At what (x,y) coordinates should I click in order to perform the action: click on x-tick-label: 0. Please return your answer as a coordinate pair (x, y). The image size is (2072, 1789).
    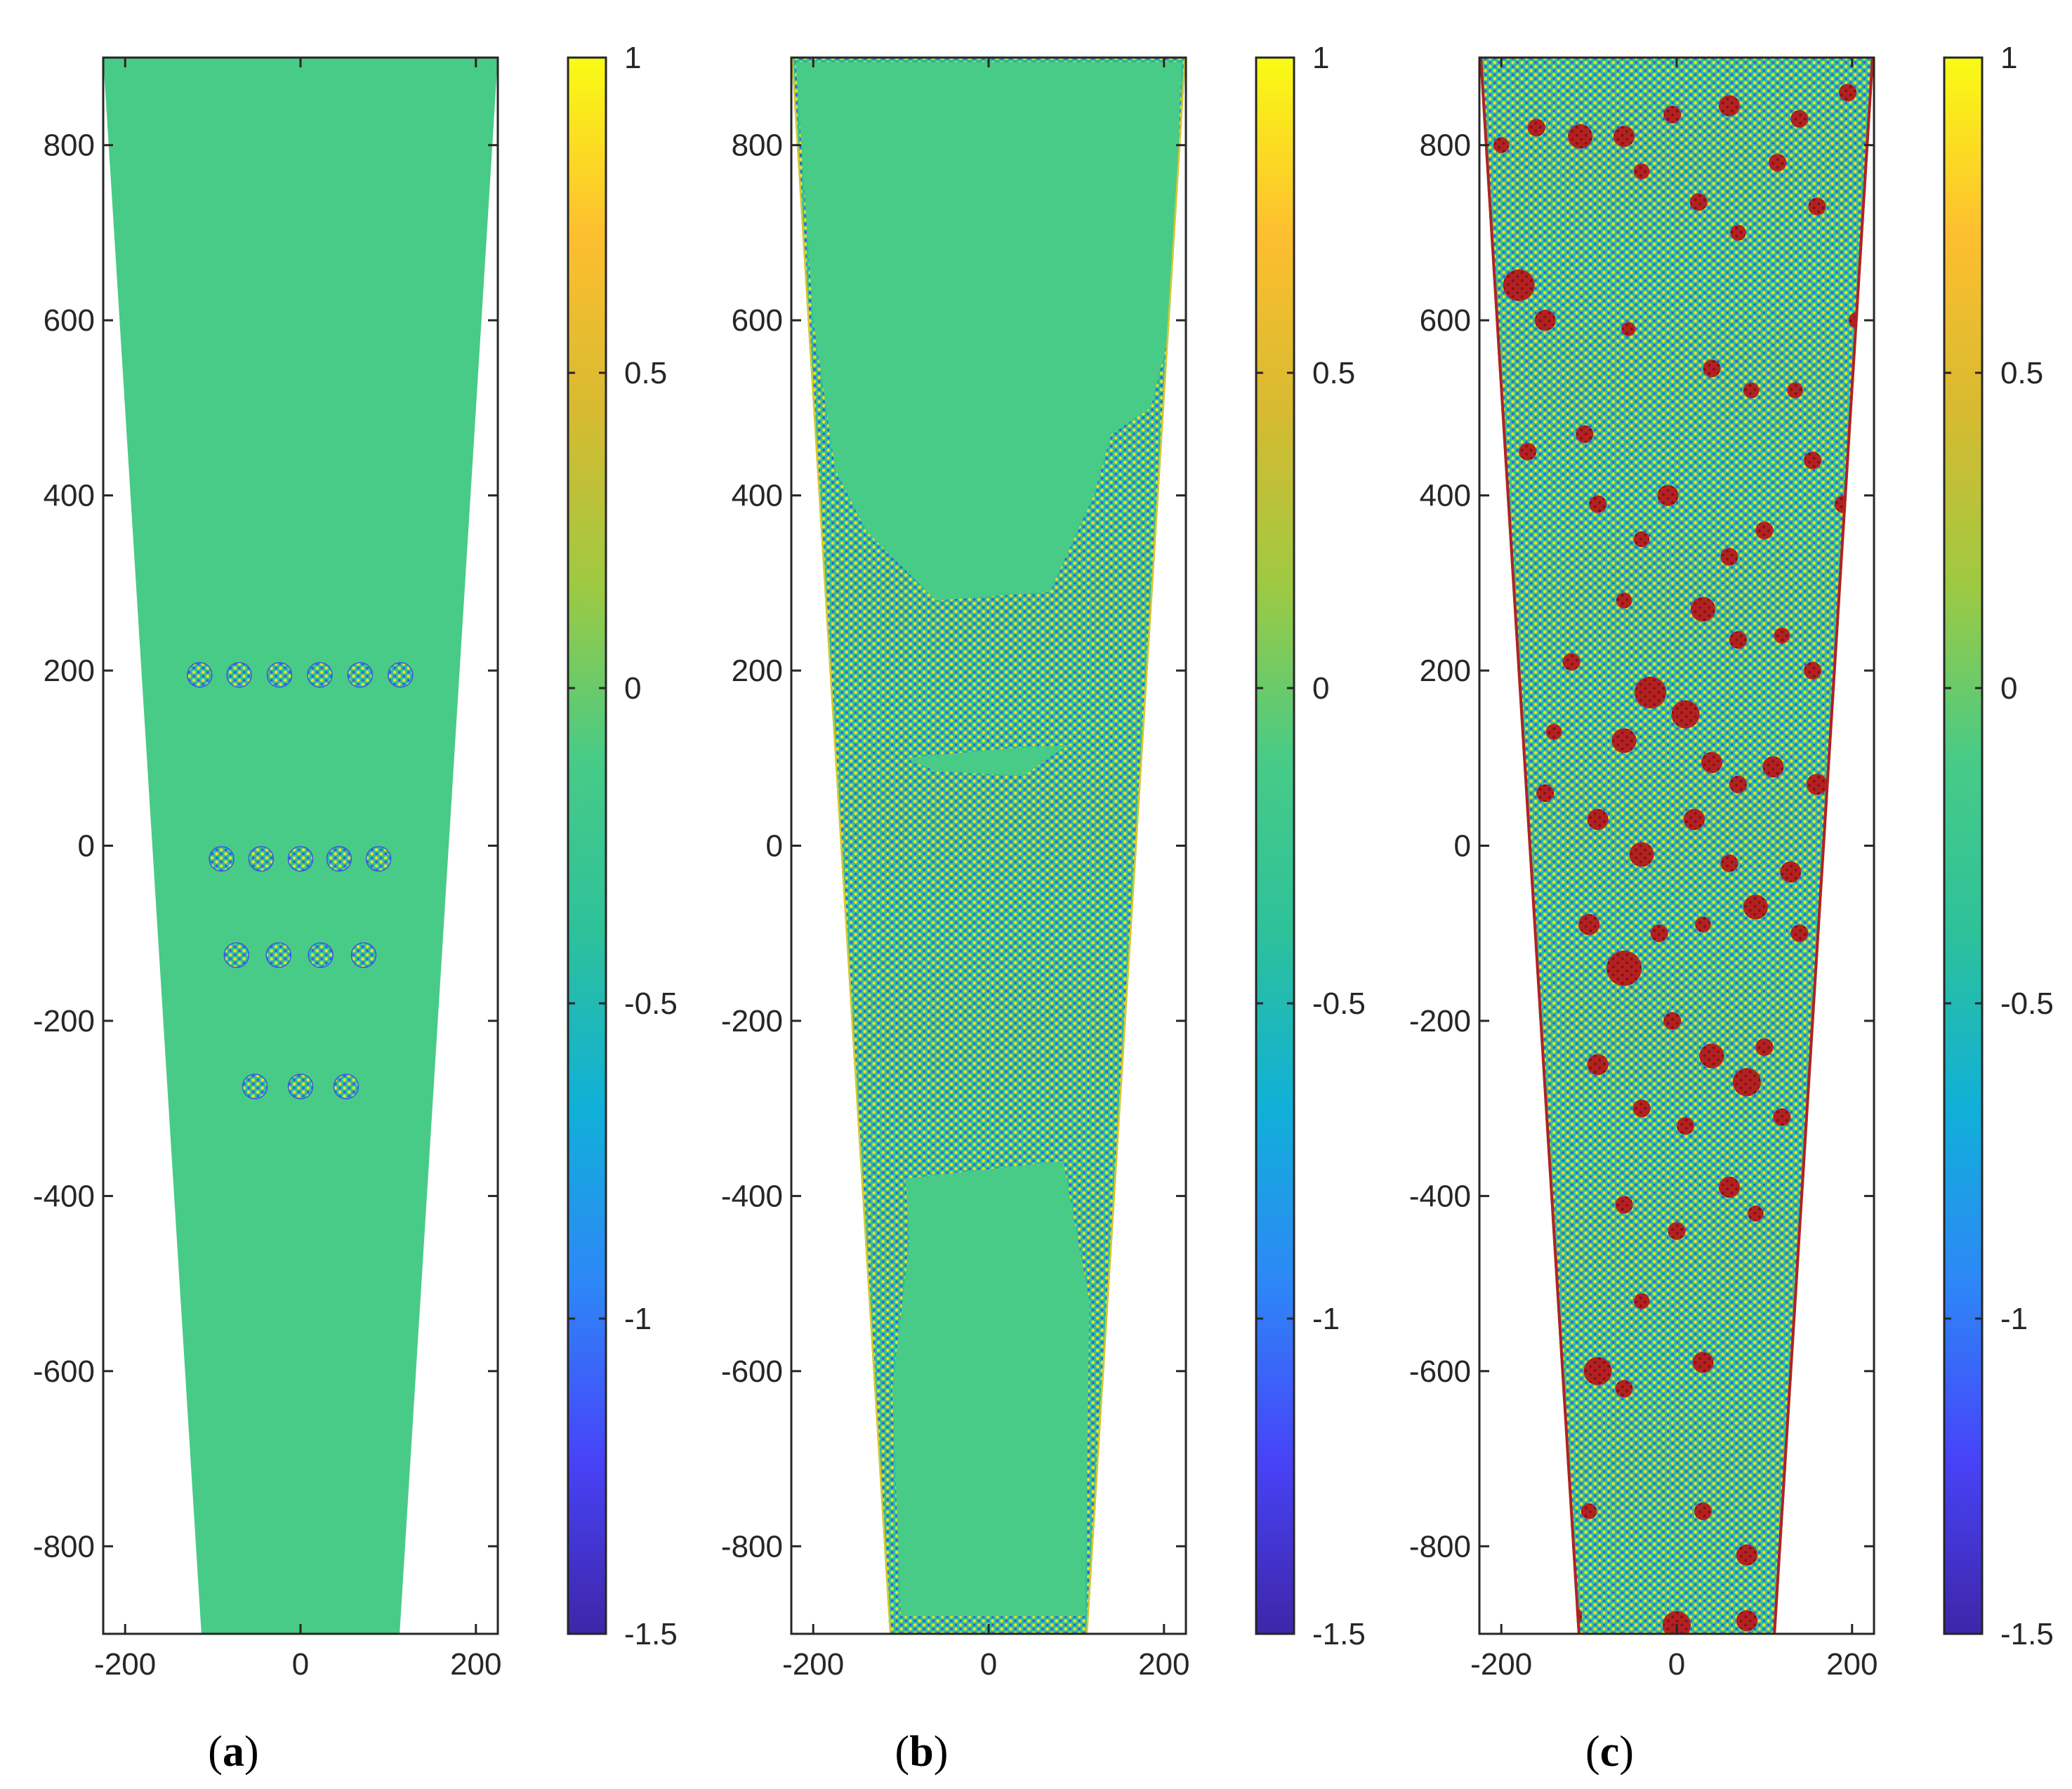
    Looking at the image, I should click on (988, 1664).